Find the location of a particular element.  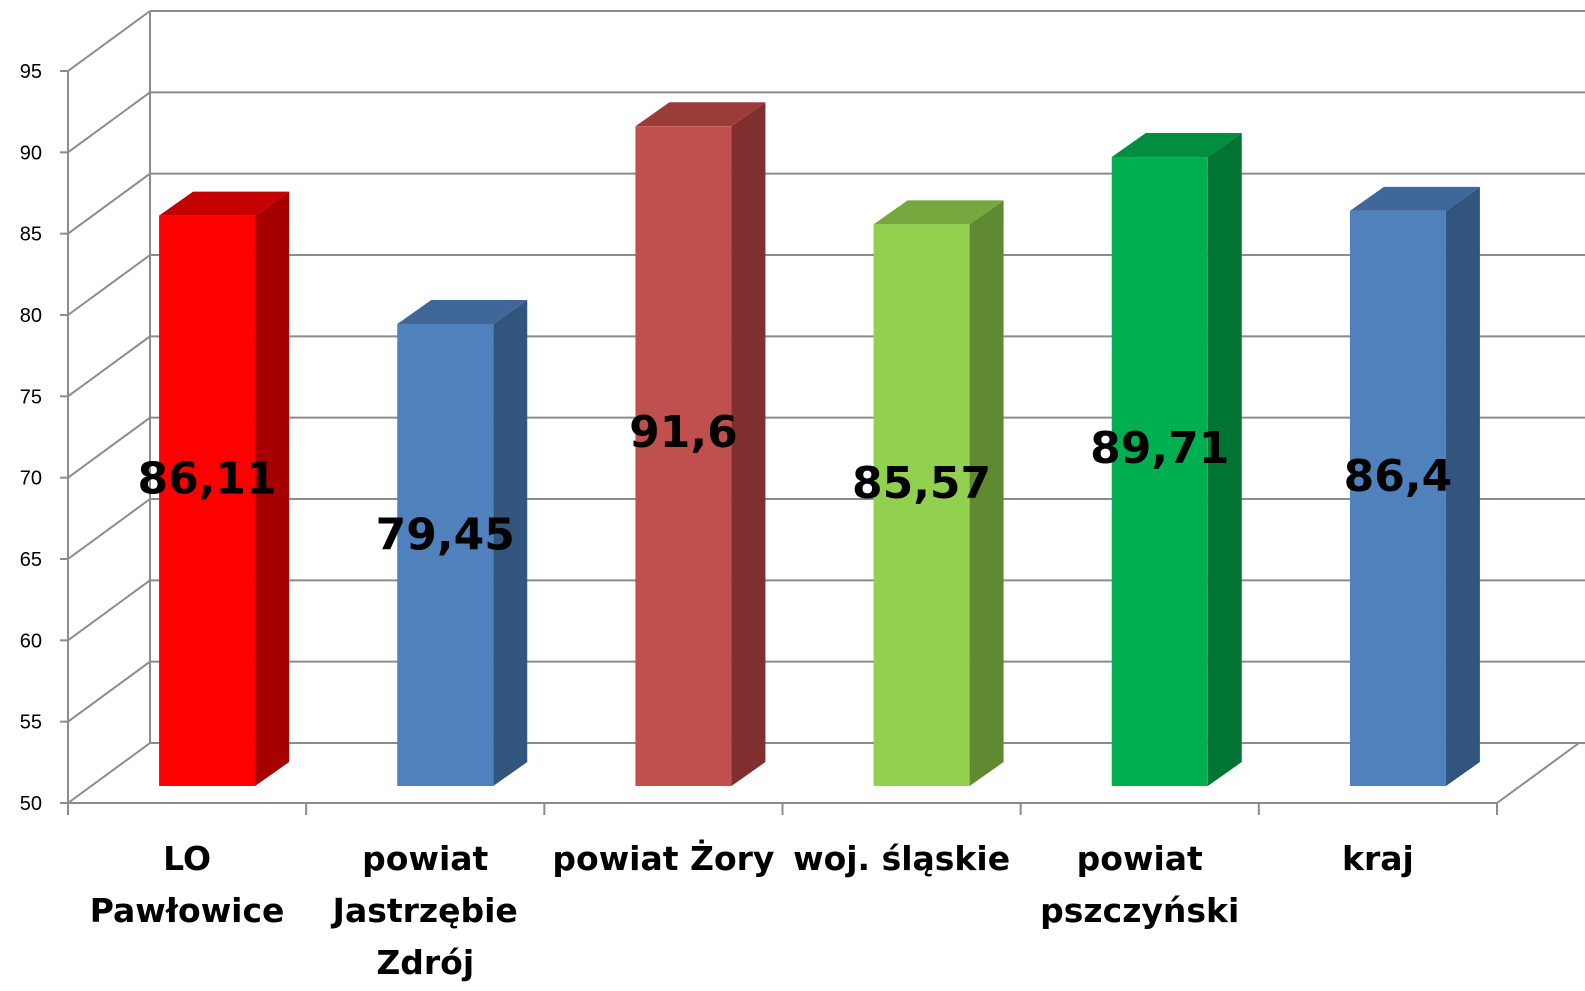

y-tick-label: 55 is located at coordinates (31, 723).